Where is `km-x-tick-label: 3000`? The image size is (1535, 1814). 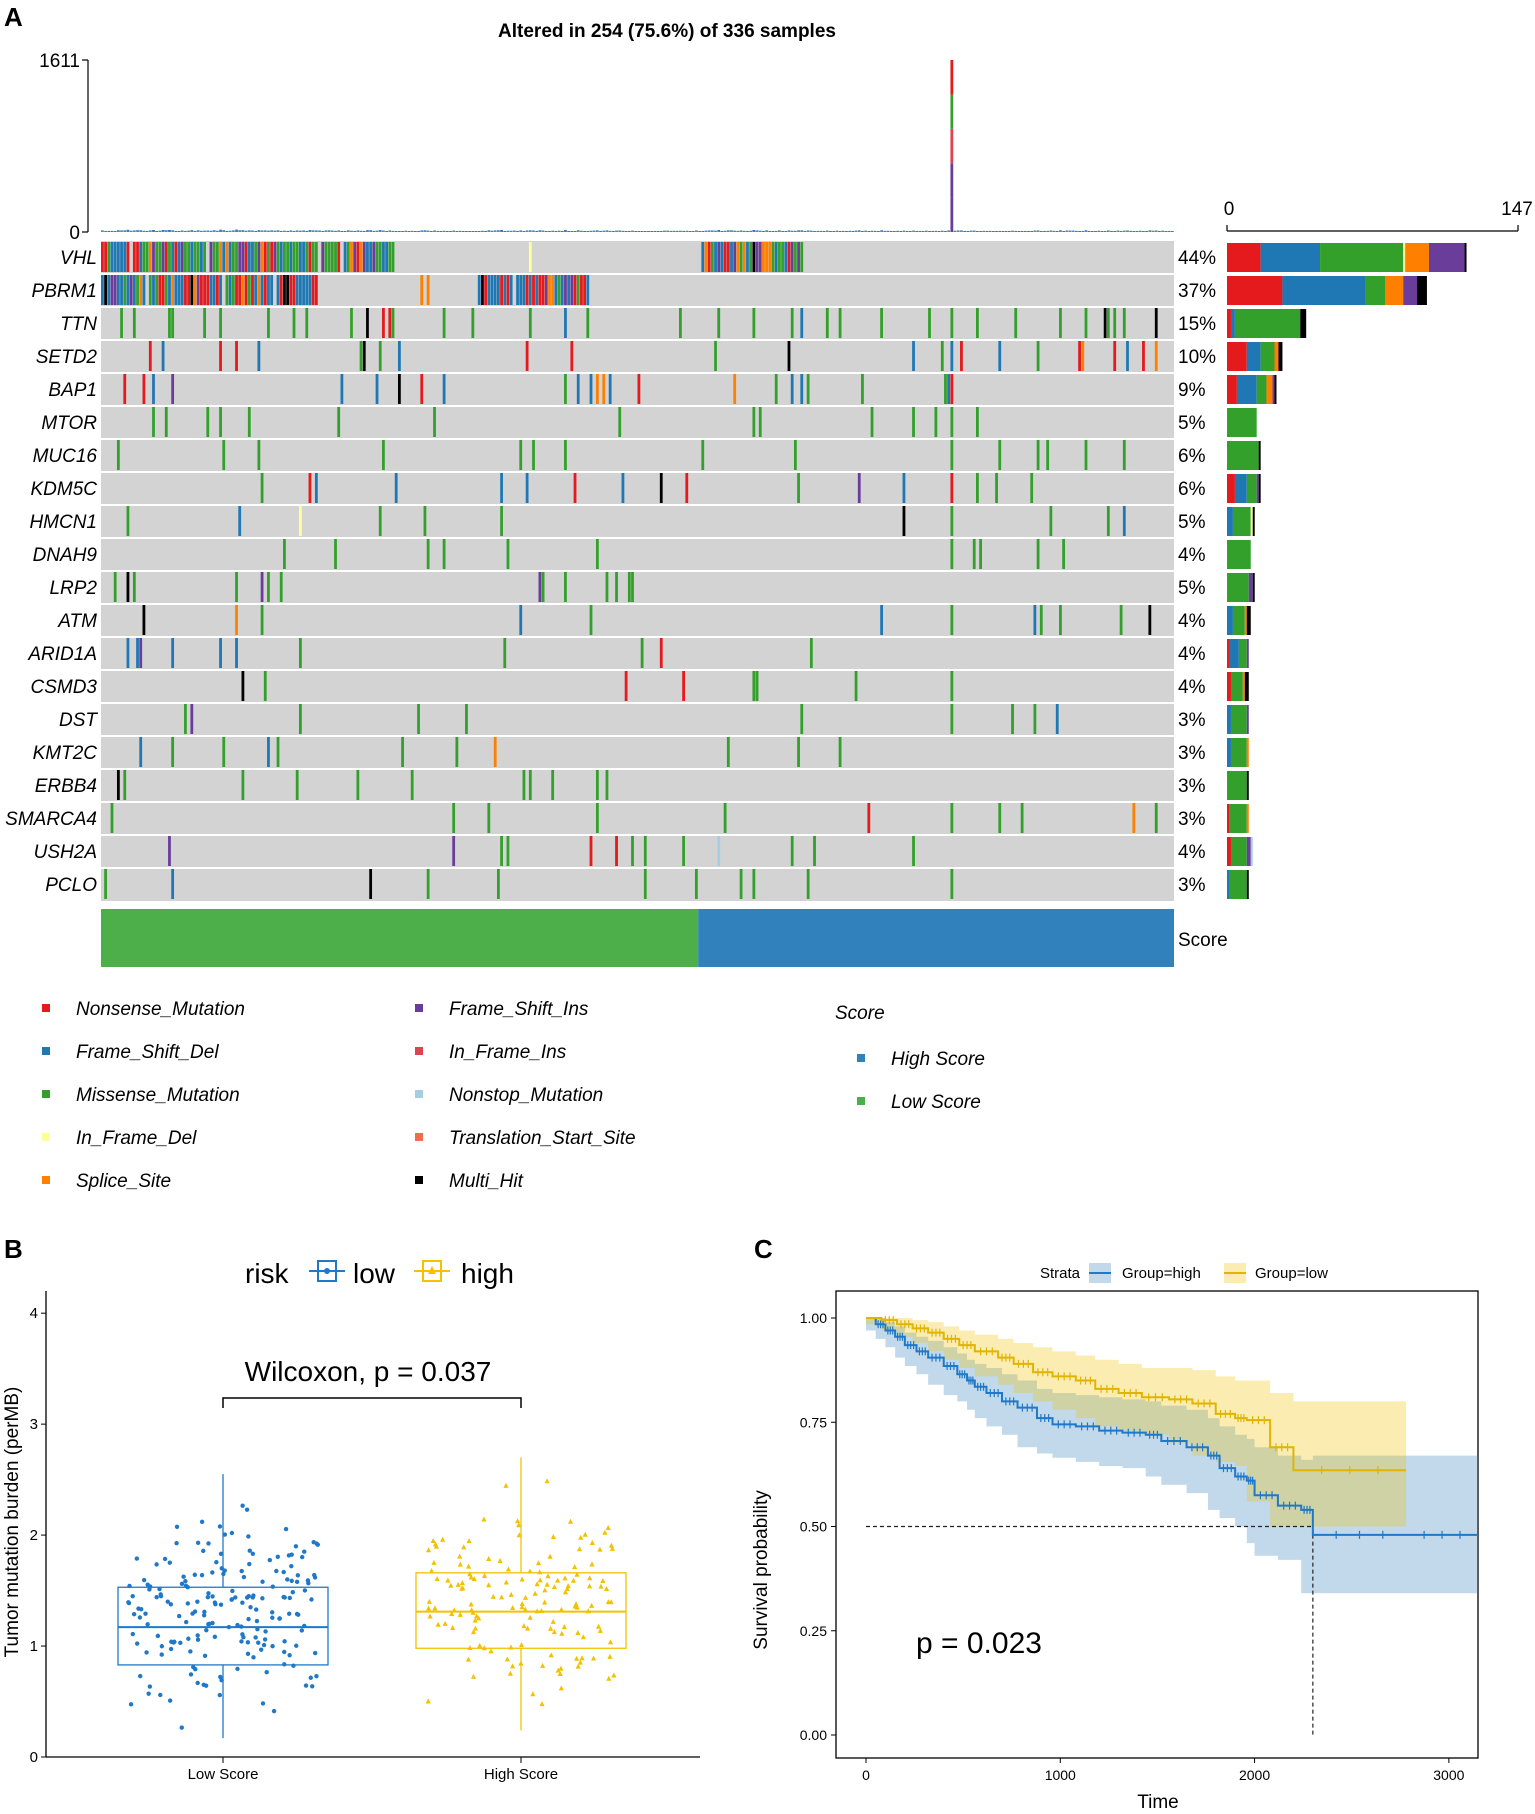 km-x-tick-label: 3000 is located at coordinates (1448, 1775).